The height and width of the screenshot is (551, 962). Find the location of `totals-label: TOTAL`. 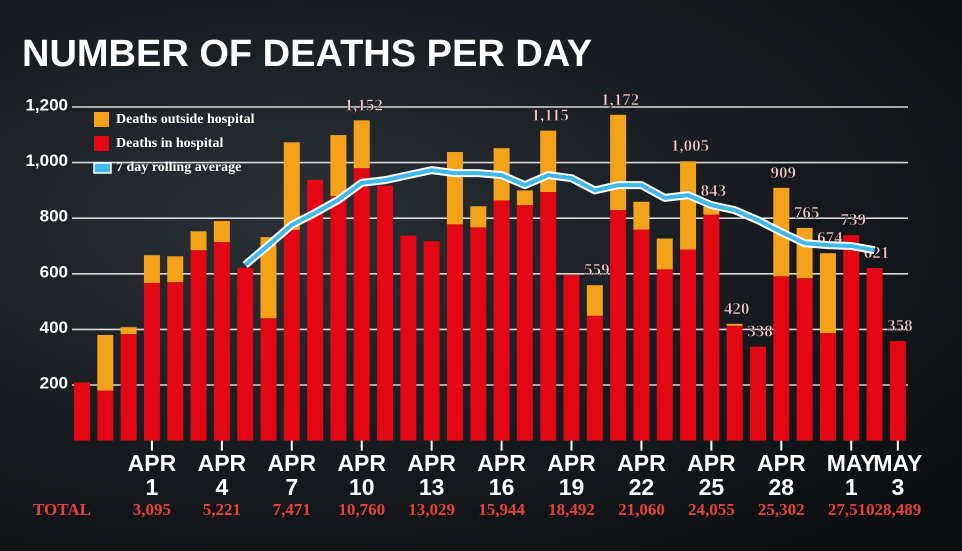

totals-label: TOTAL is located at coordinates (62, 509).